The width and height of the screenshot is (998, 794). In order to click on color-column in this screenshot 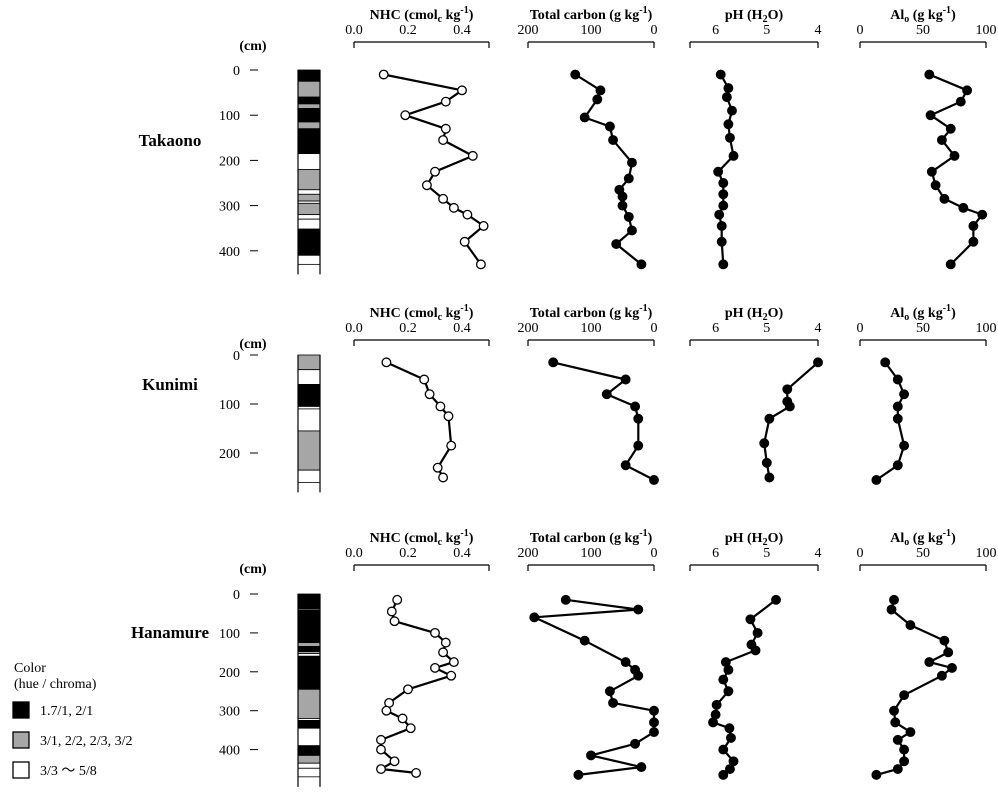, I will do `click(309, 423)`.